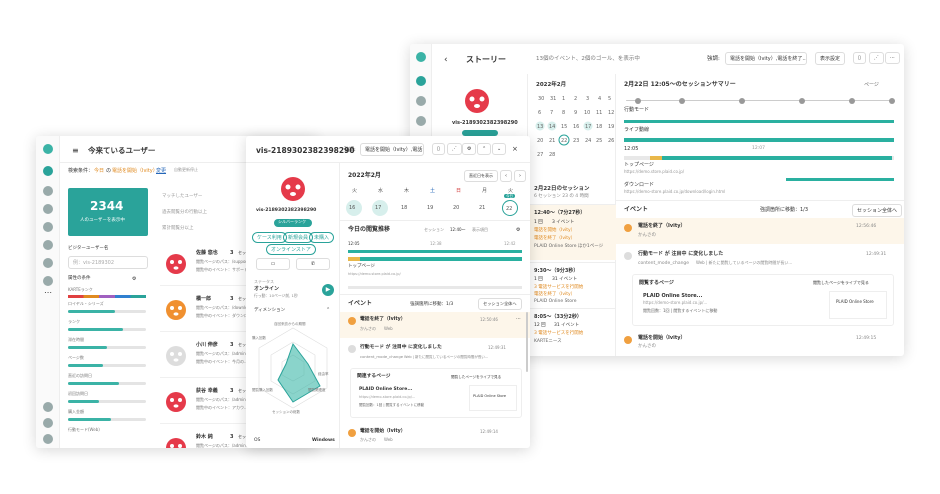 The height and width of the screenshot is (494, 940). I want to click on chart-icon, so click(48, 227).